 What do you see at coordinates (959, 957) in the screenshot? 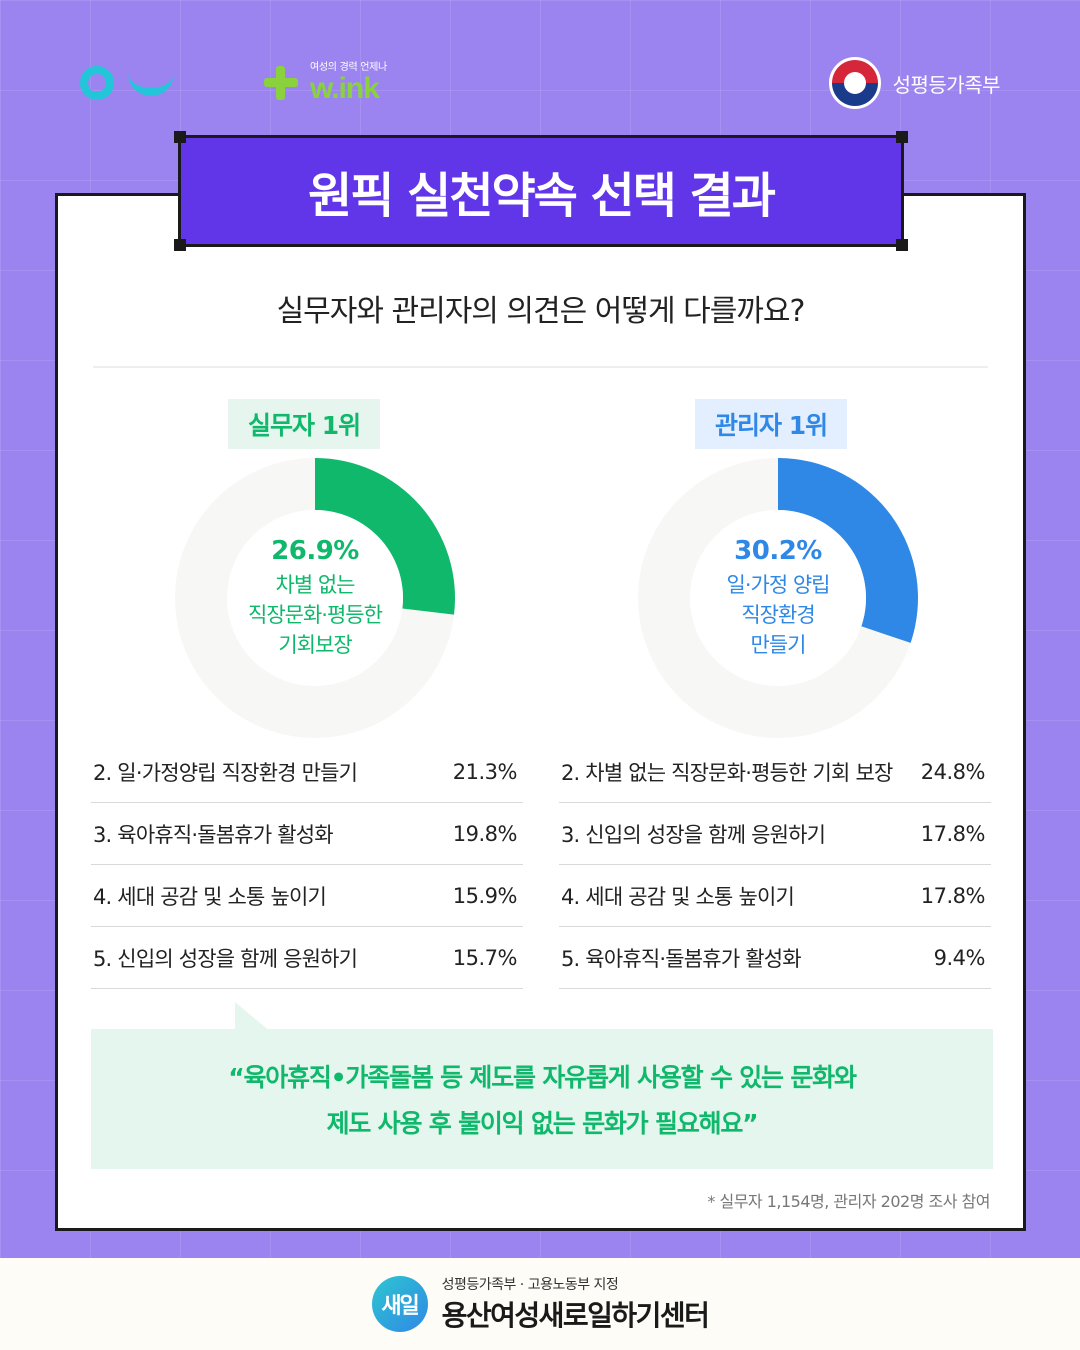
I see `rank-value: 9.4%` at bounding box center [959, 957].